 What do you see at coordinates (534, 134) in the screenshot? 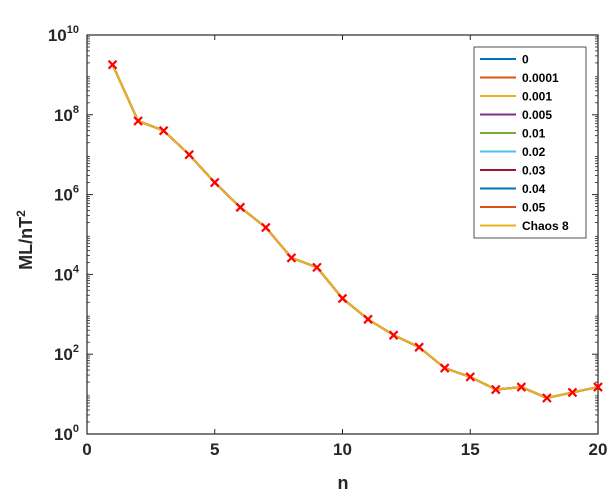
I see `legend-label: 0.01` at bounding box center [534, 134].